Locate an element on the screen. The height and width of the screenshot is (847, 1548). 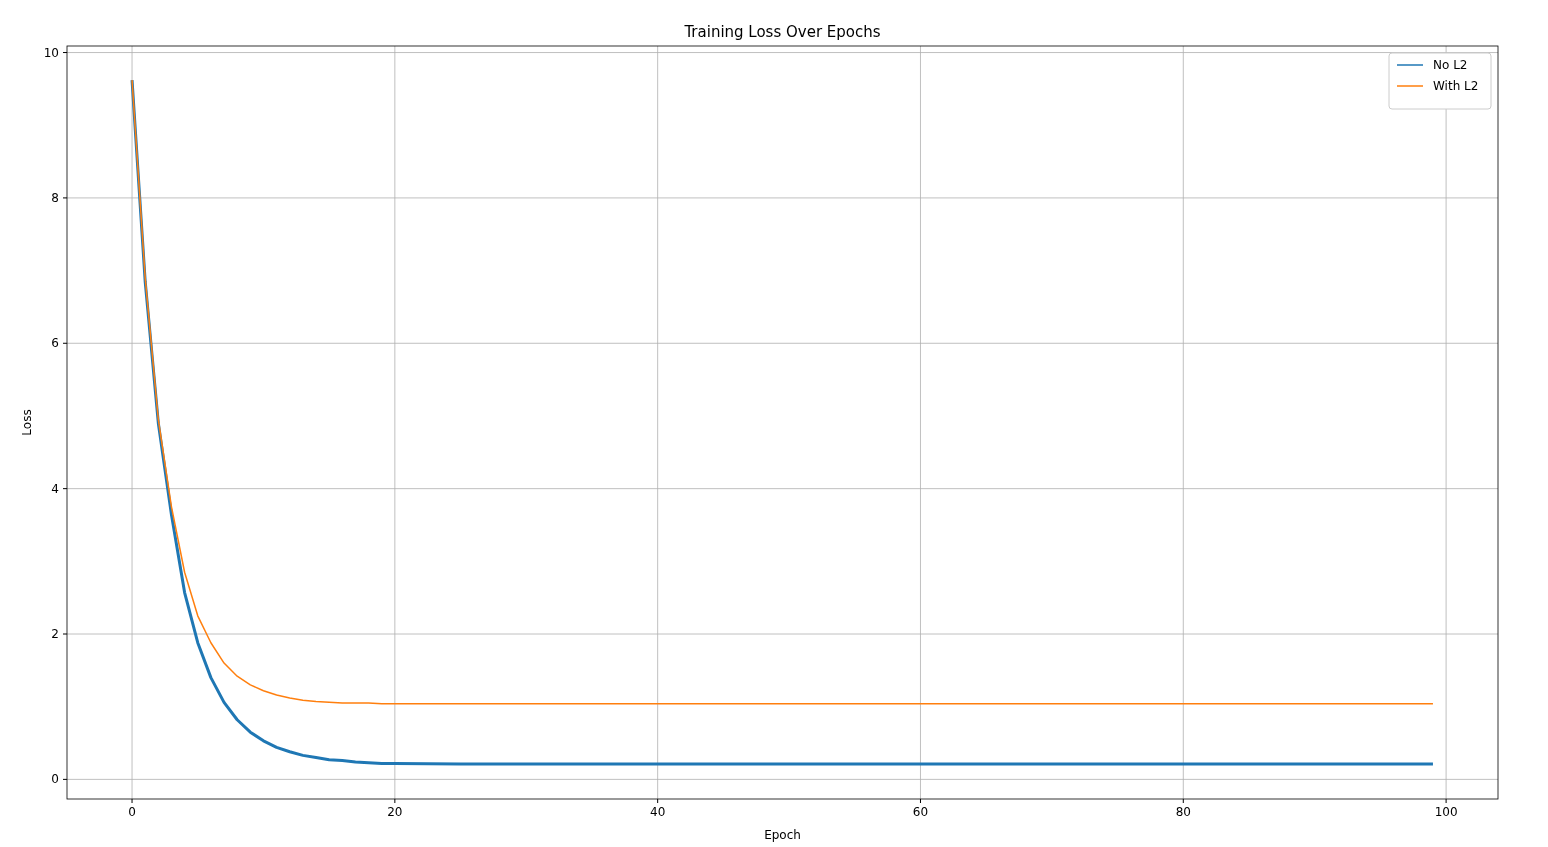
x-tick-label: 100 is located at coordinates (1446, 812).